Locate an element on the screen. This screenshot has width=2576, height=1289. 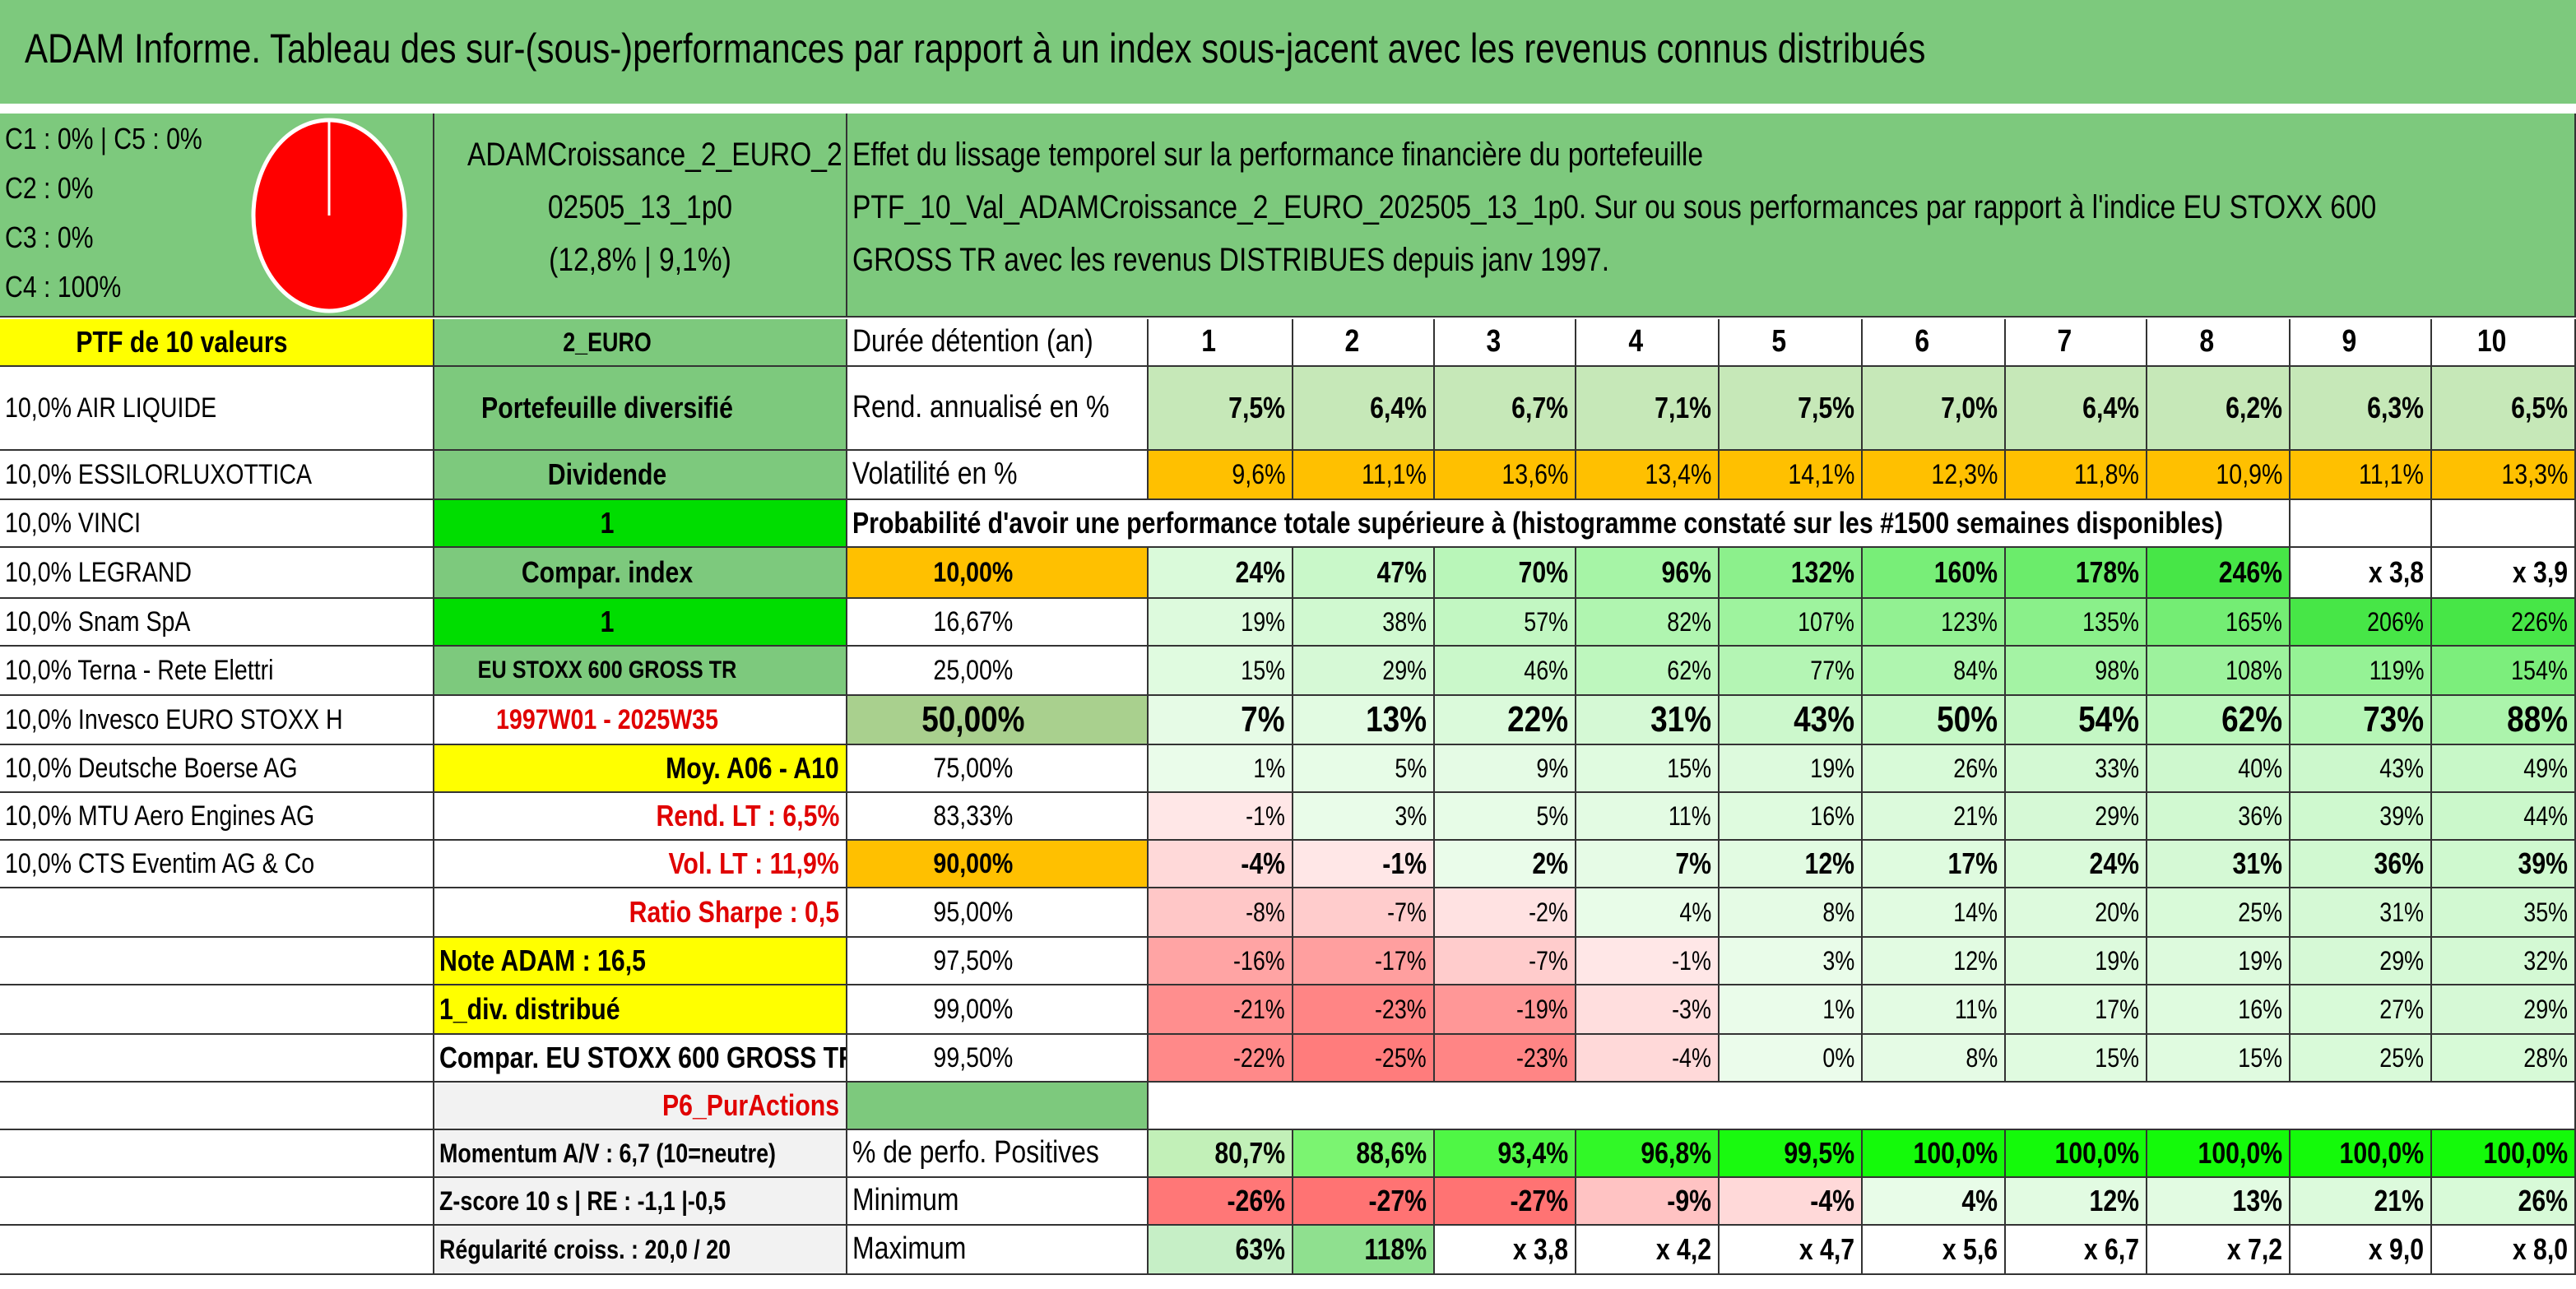
pos-cell: 96,8% is located at coordinates (1648, 1154).